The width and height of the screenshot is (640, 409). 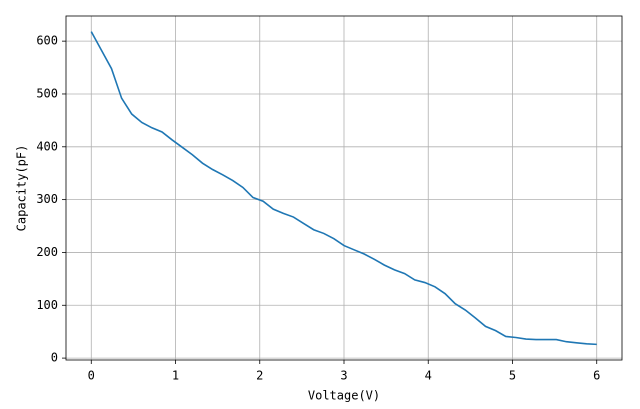 I want to click on x-tick-label: 3, so click(x=343, y=376).